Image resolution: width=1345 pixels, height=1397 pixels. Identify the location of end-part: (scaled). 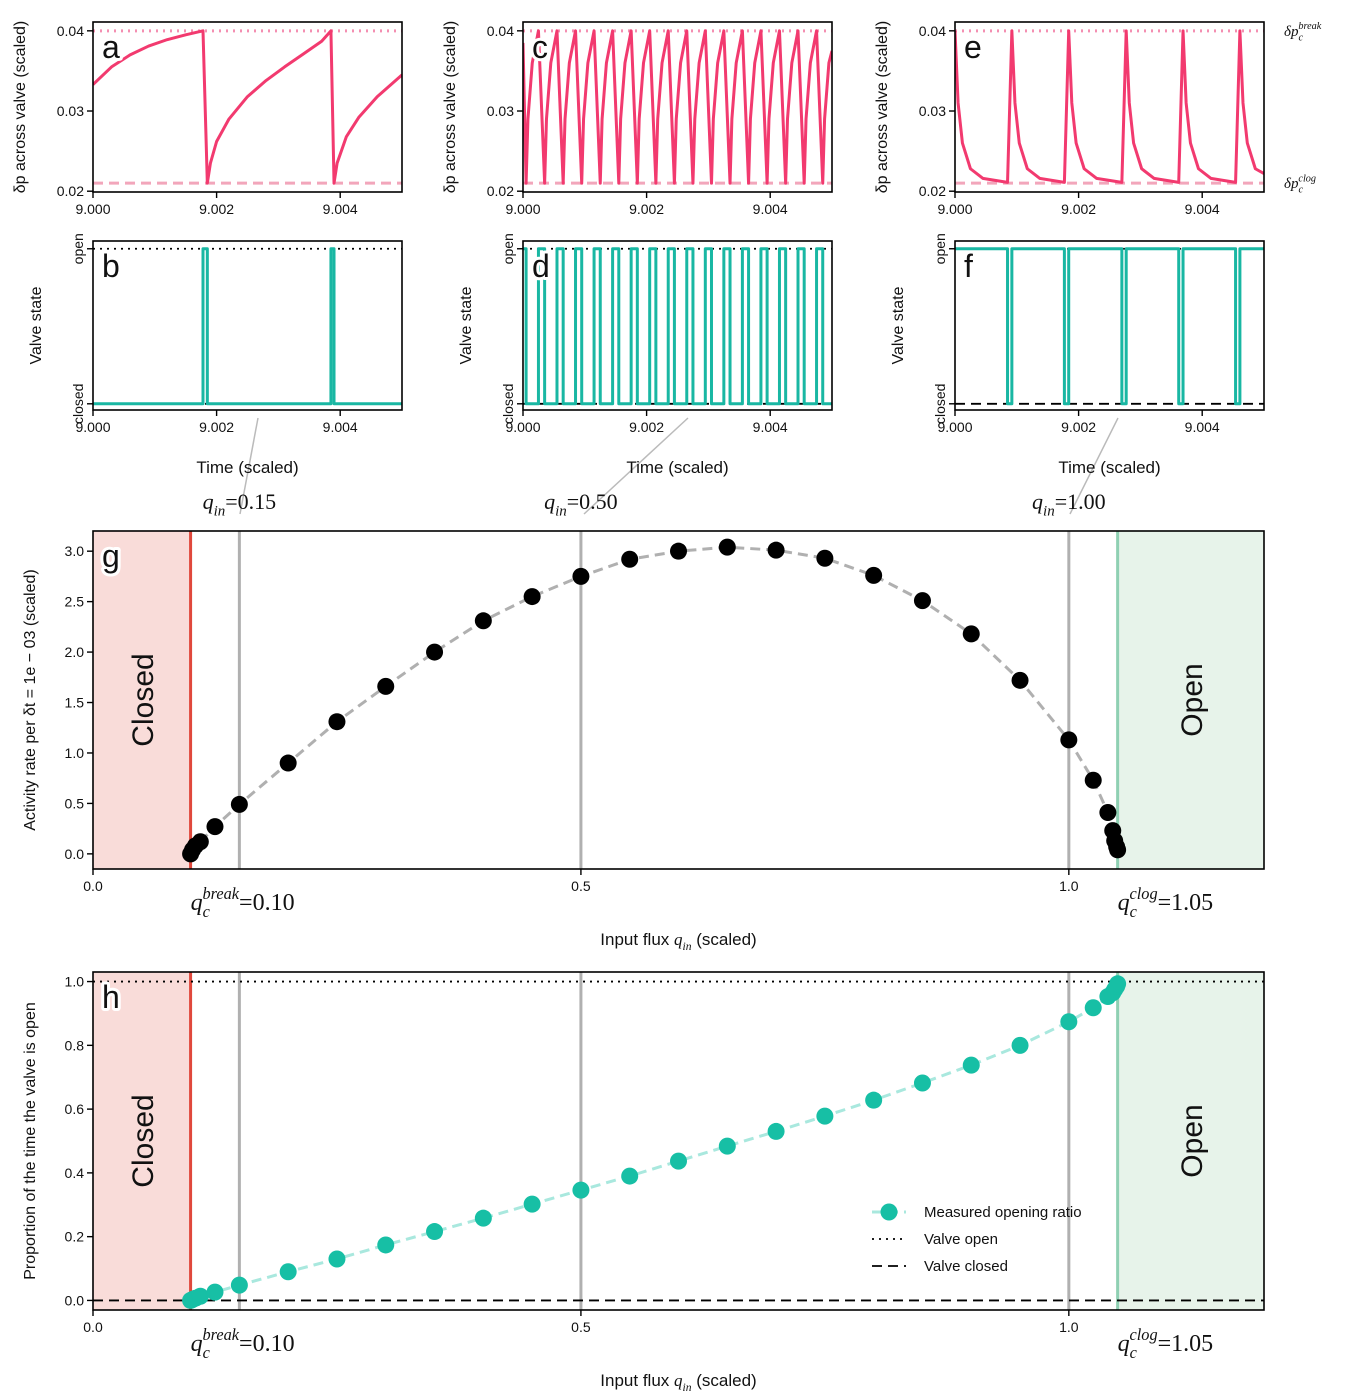
(724, 939).